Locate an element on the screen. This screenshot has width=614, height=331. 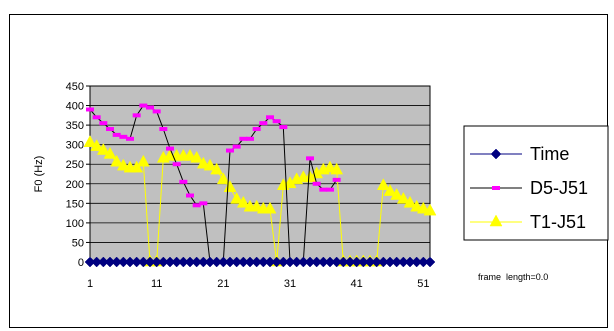
y-tick-label: 350 is located at coordinates (75, 126).